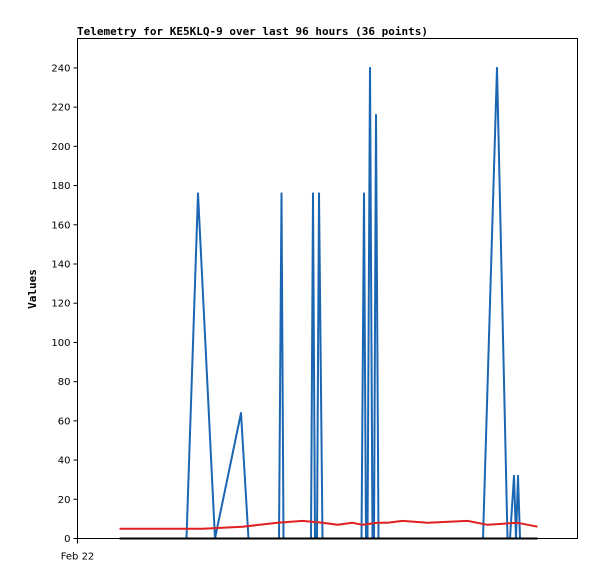  I want to click on x-tick-label: Feb 22, so click(78, 557).